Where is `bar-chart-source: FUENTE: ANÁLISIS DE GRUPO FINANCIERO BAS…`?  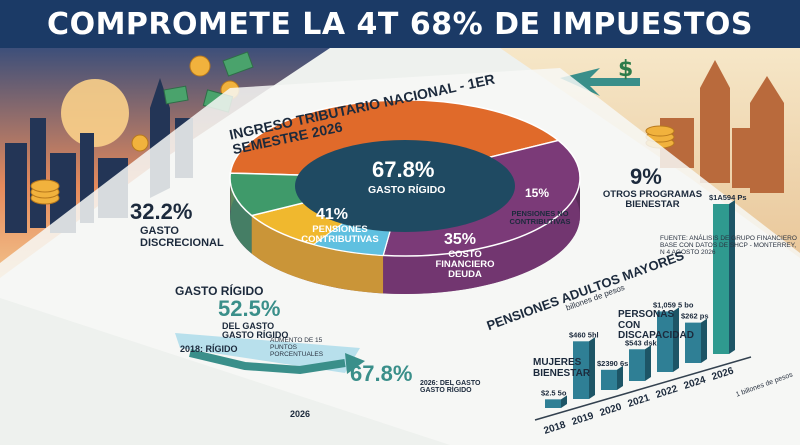 bar-chart-source: FUENTE: ANÁLISIS DE GRUPO FINANCIERO BAS… is located at coordinates (728, 245).